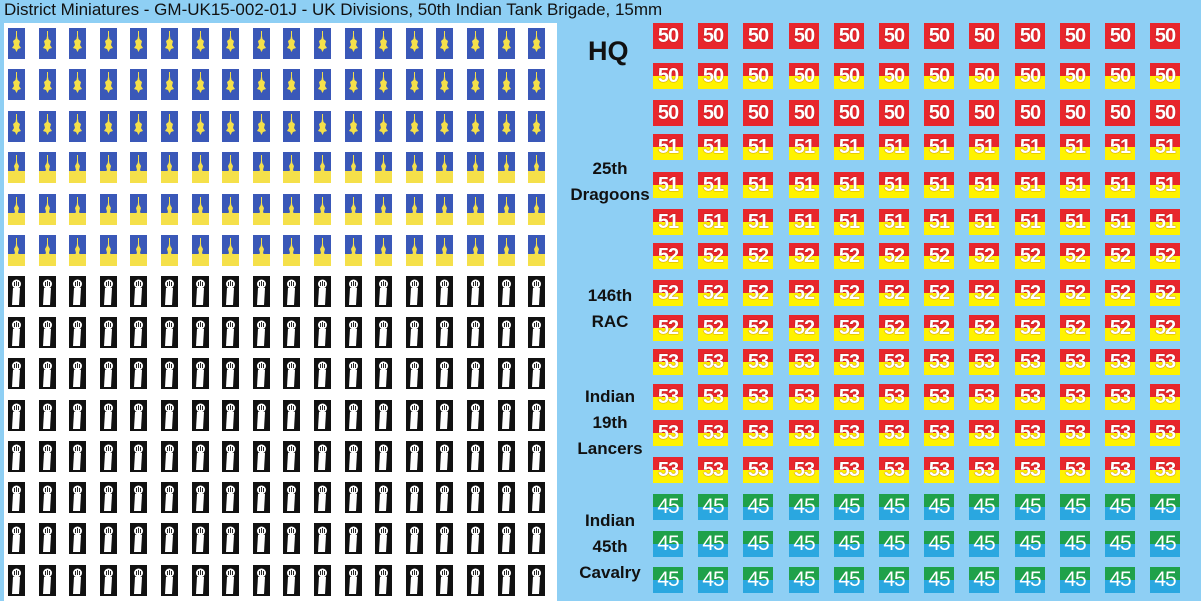  What do you see at coordinates (610, 309) in the screenshot?
I see `label-146th-rac: 146th RAC` at bounding box center [610, 309].